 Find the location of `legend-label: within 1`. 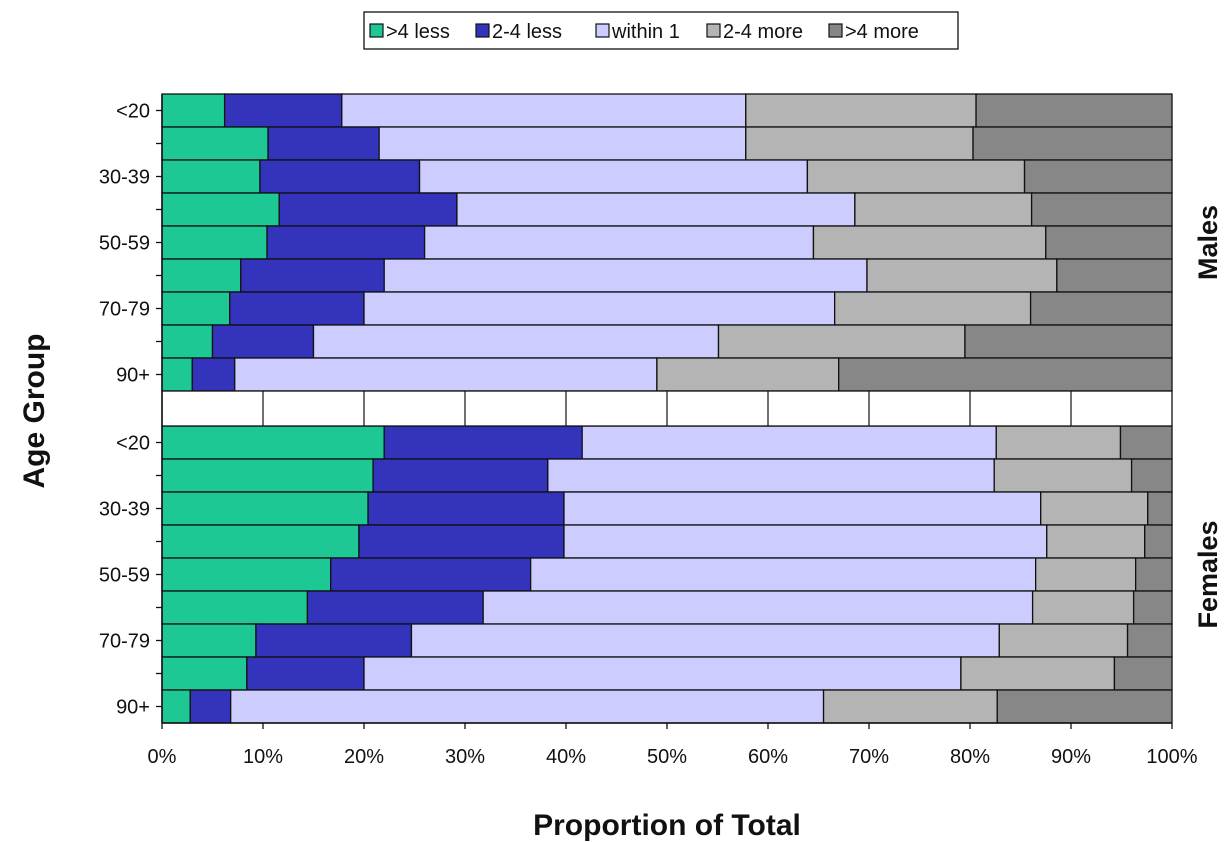

legend-label: within 1 is located at coordinates (645, 32).